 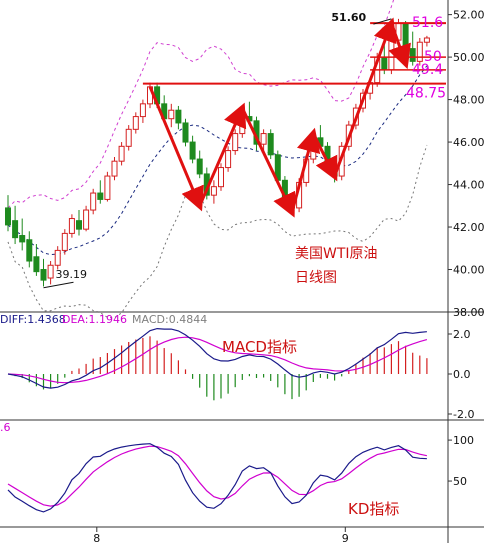 I want to click on dea-line, so click(x=217, y=360).